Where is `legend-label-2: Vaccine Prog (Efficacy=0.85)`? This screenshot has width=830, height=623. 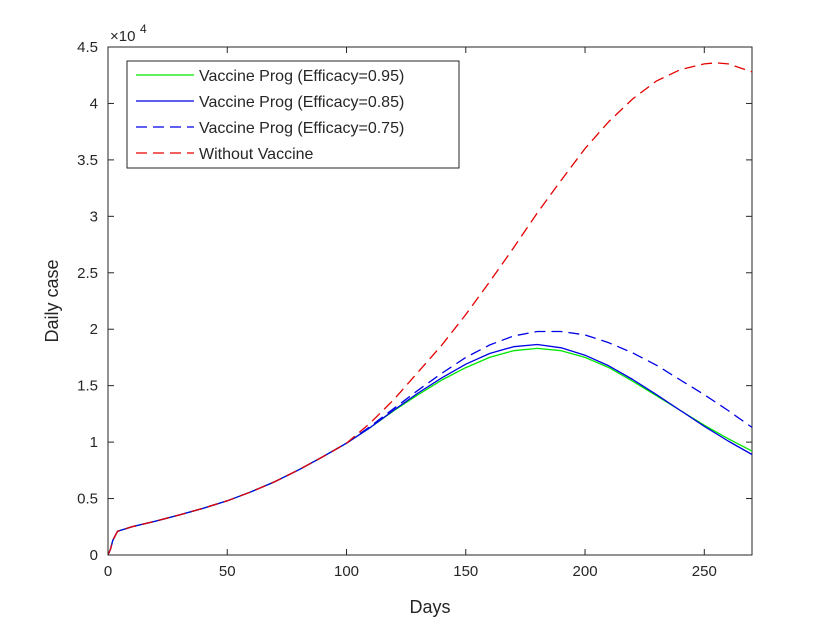 legend-label-2: Vaccine Prog (Efficacy=0.85) is located at coordinates (301, 102).